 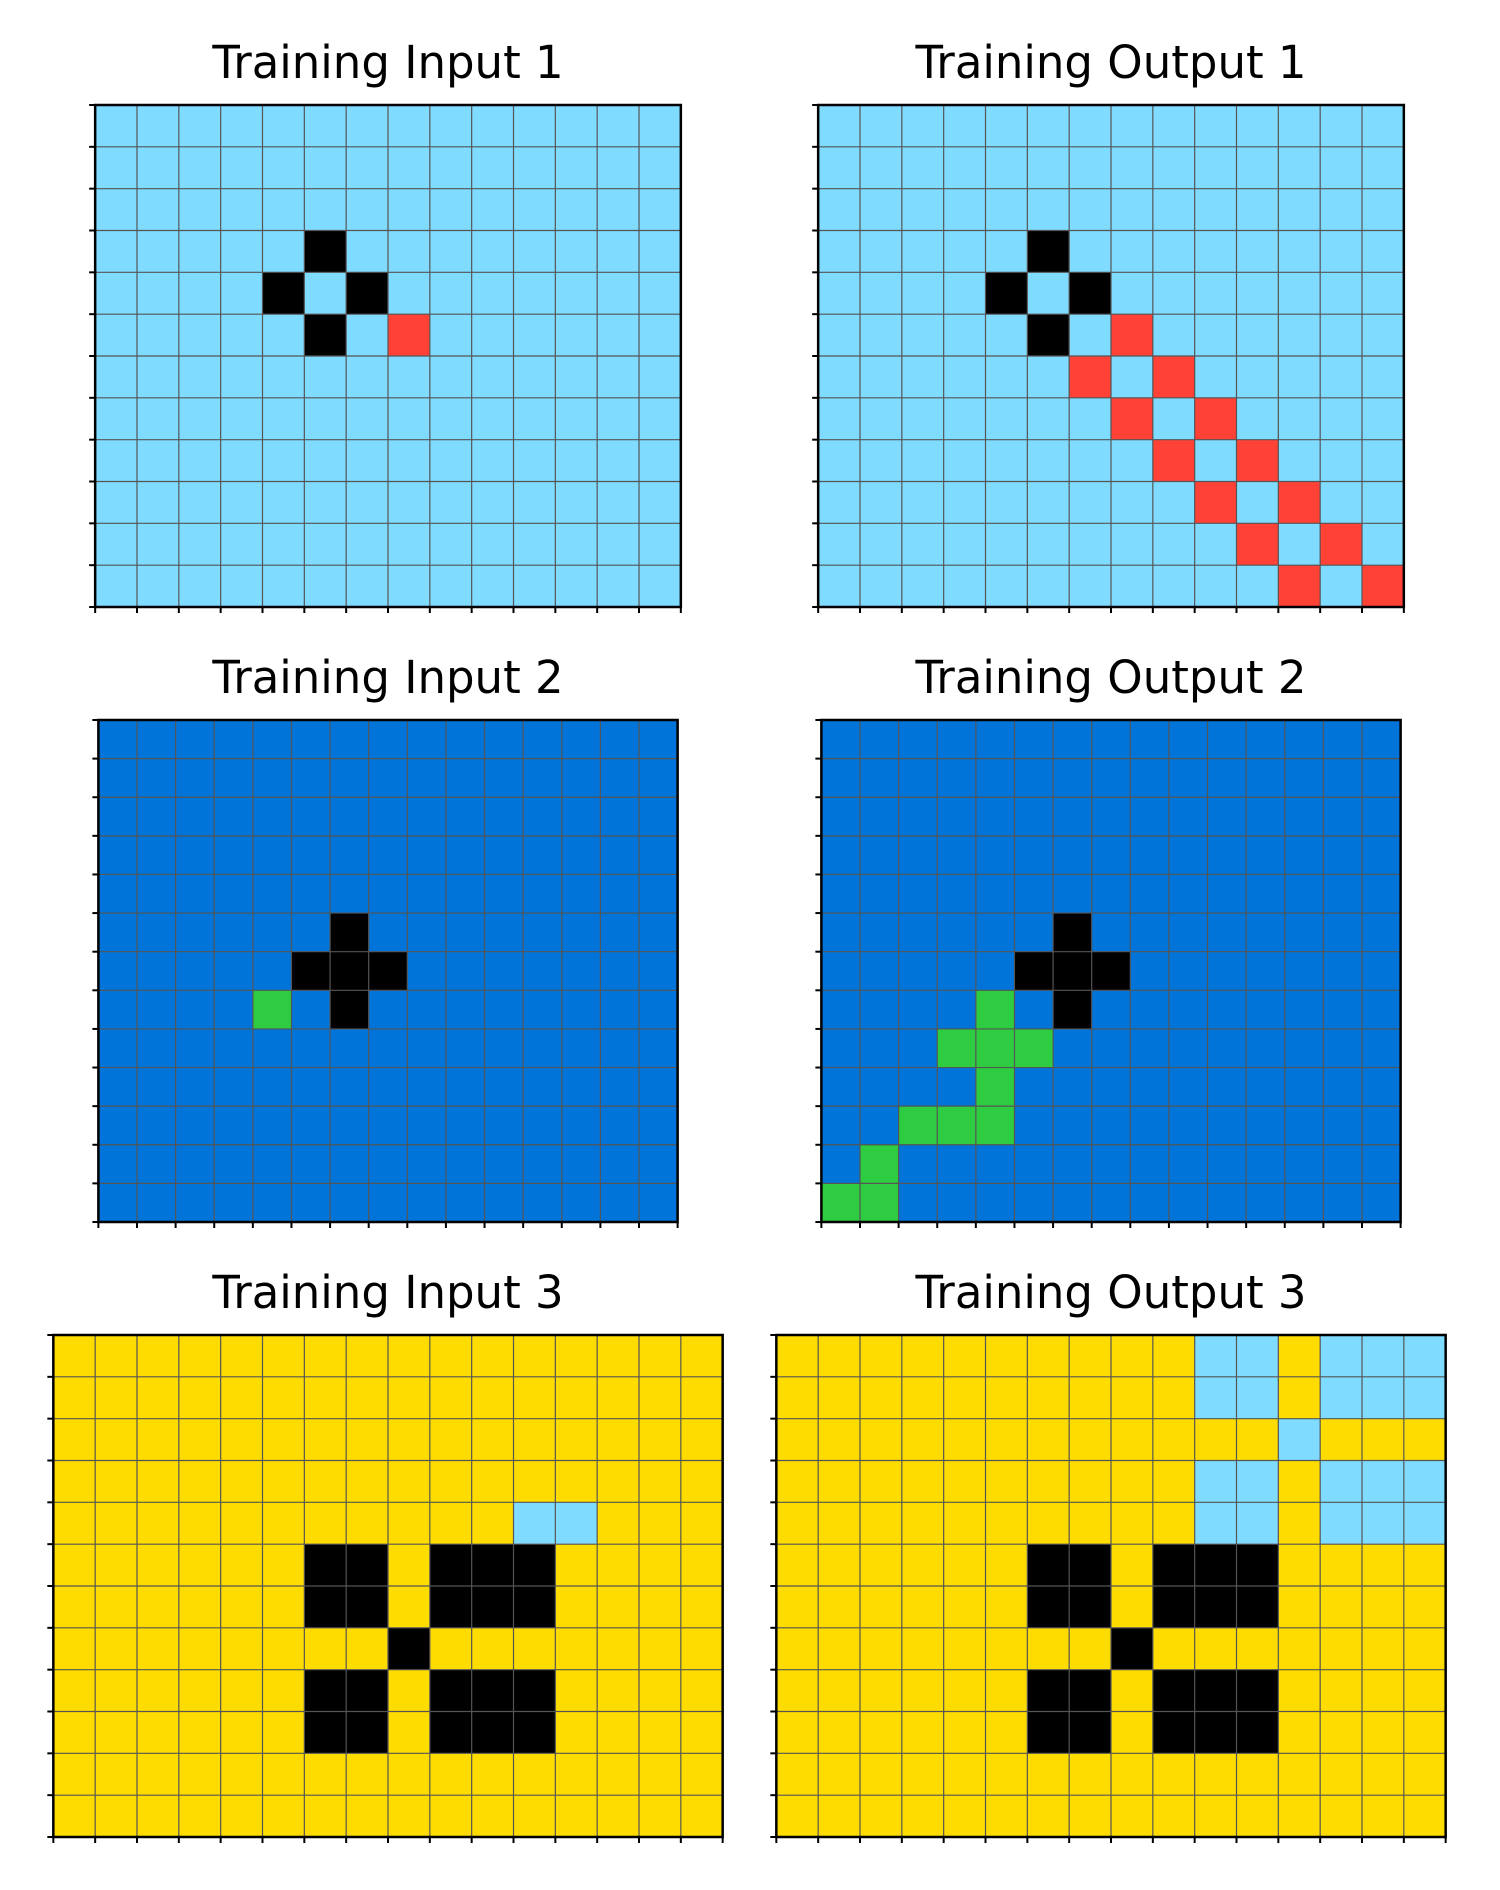 I want to click on panel-title: Training Input 1, so click(x=387, y=62).